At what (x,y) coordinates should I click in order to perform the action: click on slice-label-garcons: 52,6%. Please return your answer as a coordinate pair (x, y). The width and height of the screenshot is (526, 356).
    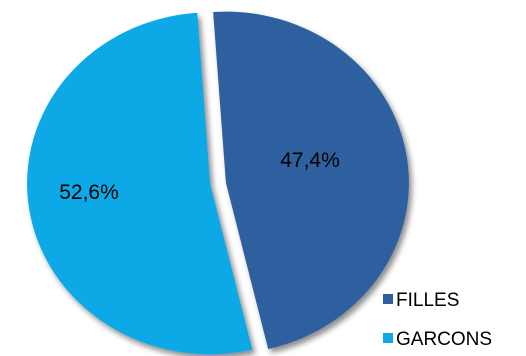
    Looking at the image, I should click on (89, 192).